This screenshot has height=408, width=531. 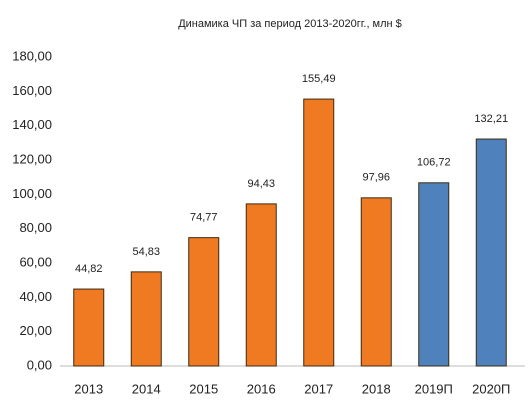 I want to click on value-label: 97,96, so click(x=376, y=178).